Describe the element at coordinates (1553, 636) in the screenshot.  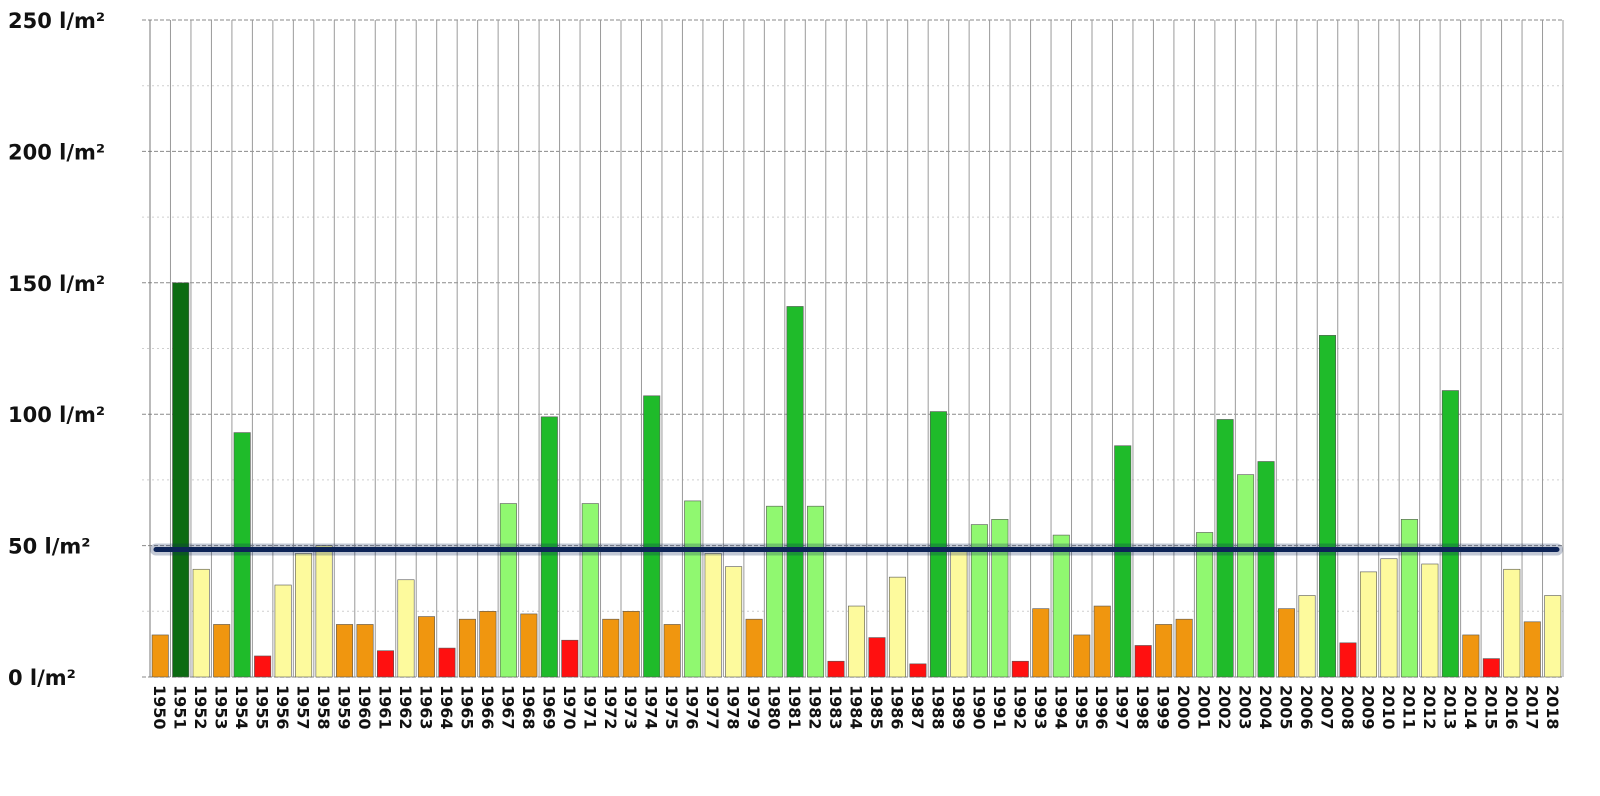
I see `bar-2018` at that location.